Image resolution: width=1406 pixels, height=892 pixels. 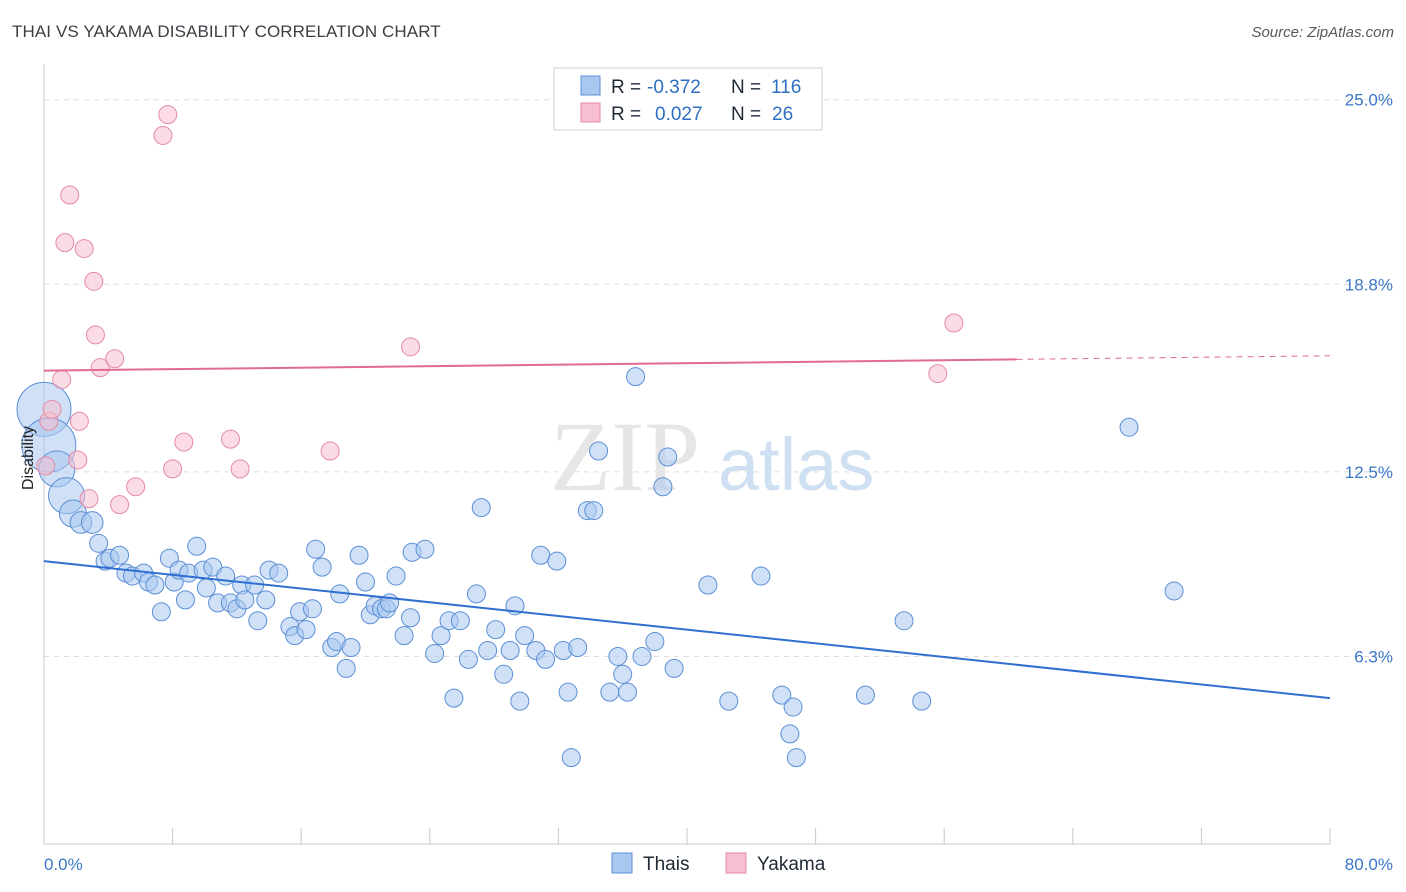 I want to click on y-tick-label: 25.0%, so click(x=1369, y=100).